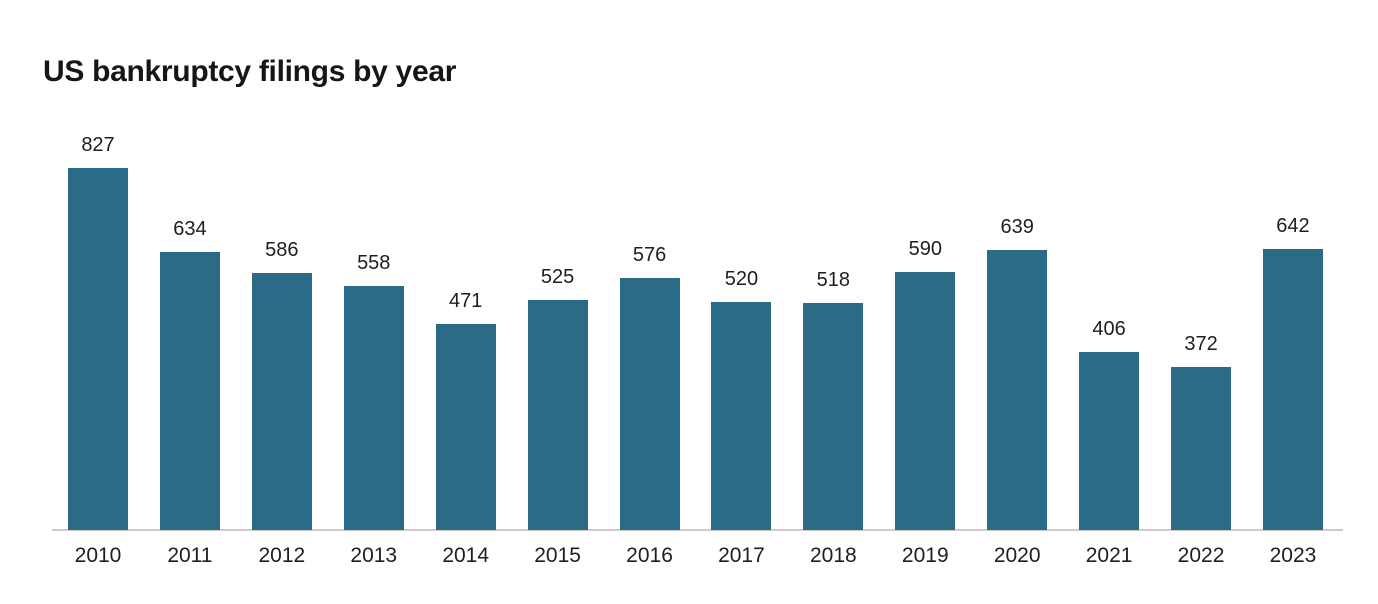 The height and width of the screenshot is (604, 1378). What do you see at coordinates (741, 279) in the screenshot?
I see `bar-value-label: 520` at bounding box center [741, 279].